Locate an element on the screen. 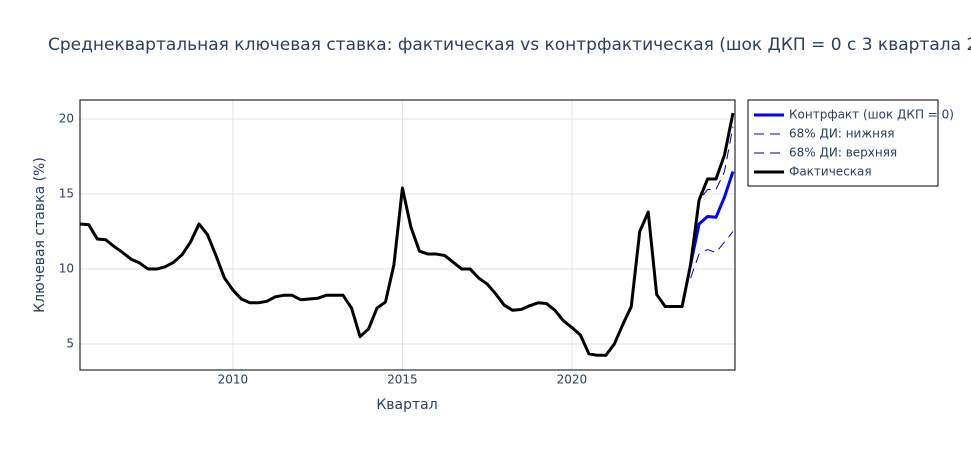 This screenshot has height=450, width=971. x-tick-label: 2015 is located at coordinates (402, 380).